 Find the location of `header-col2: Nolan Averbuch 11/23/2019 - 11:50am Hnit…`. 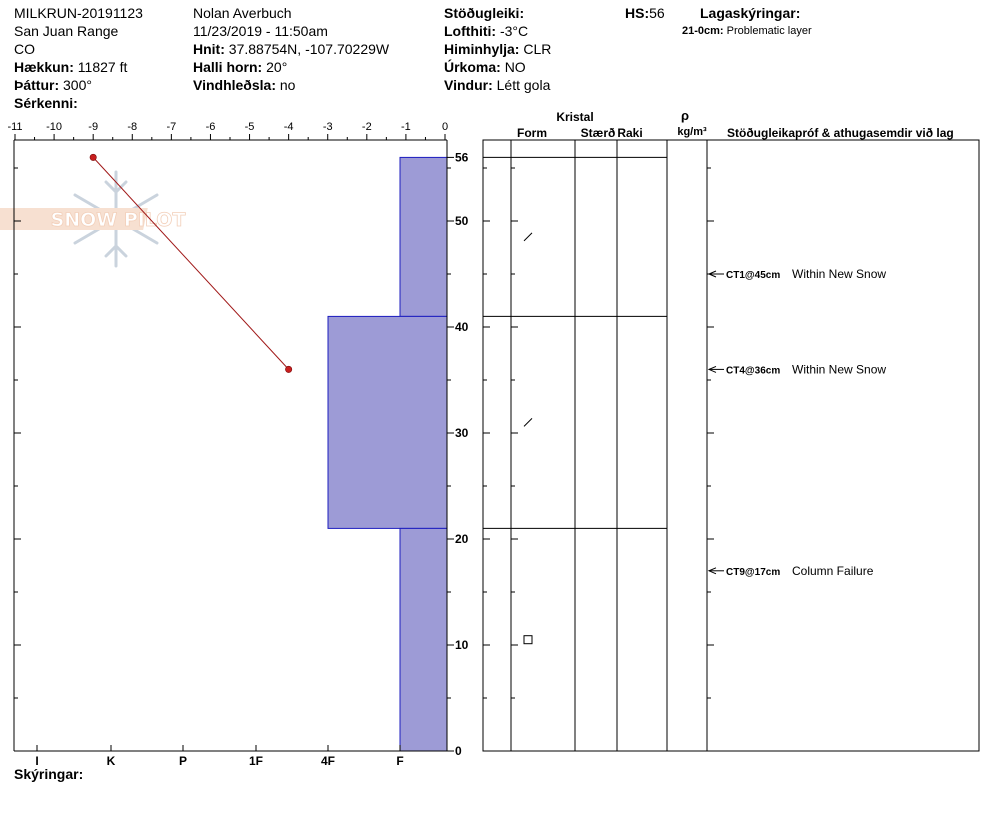

header-col2: Nolan Averbuch 11/23/2019 - 11:50am Hnit… is located at coordinates (291, 49).